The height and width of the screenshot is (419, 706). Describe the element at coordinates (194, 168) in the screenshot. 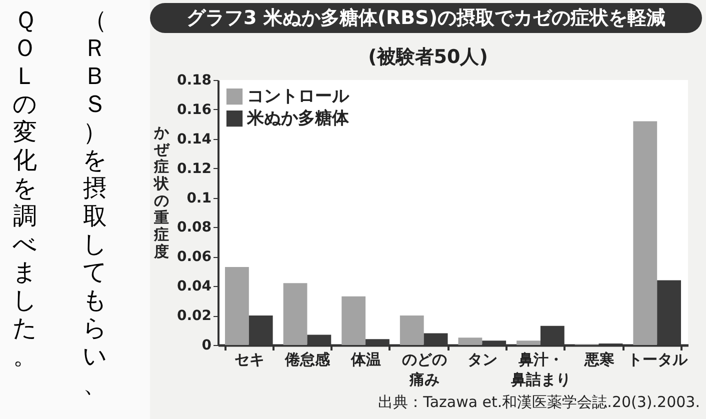

I see `y-tick-label: 0.12` at that location.